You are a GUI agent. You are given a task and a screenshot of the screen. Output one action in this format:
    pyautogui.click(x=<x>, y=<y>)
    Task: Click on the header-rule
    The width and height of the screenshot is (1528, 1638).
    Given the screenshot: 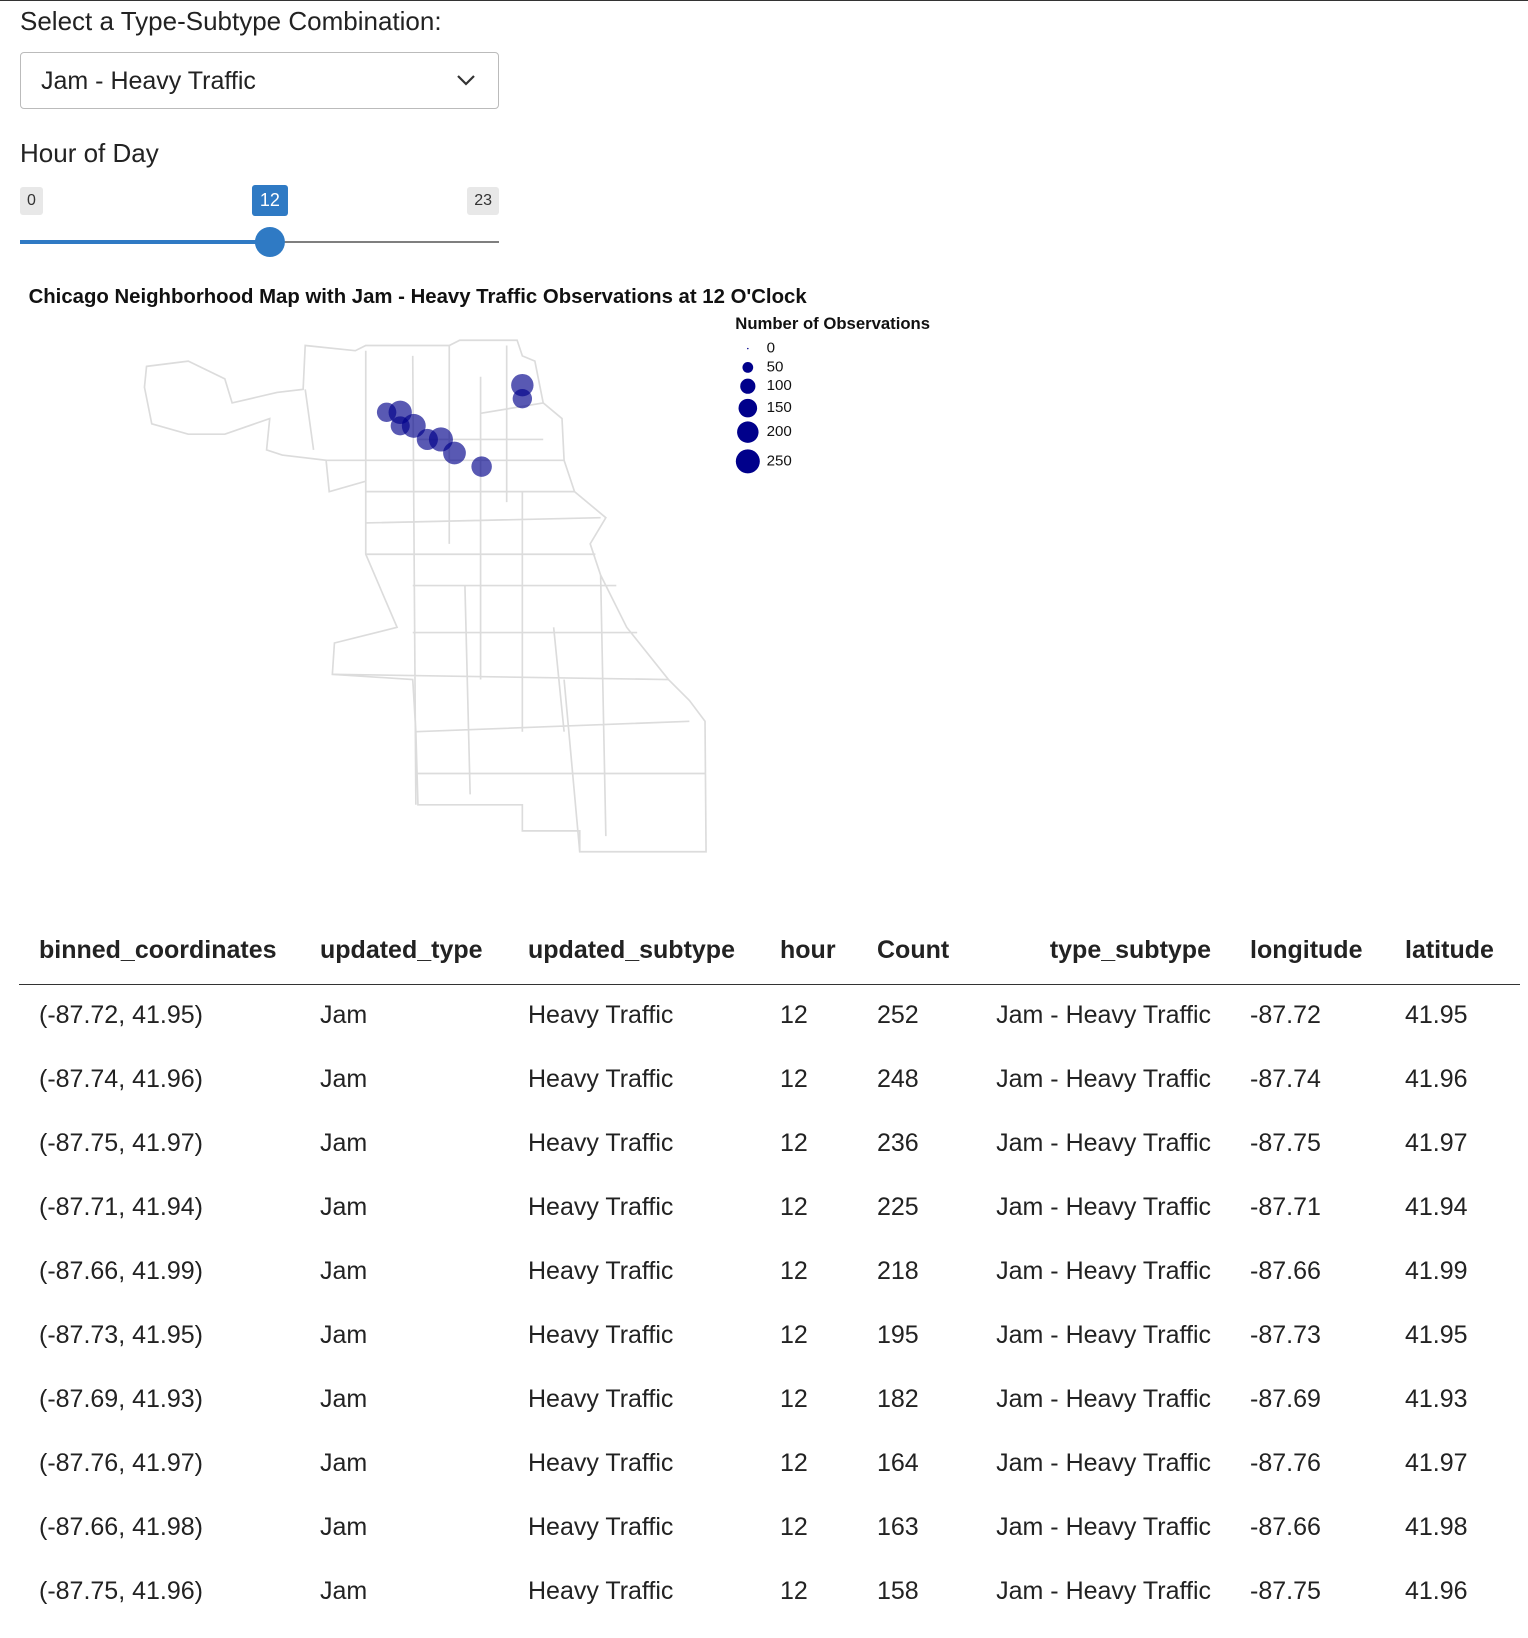 What is the action you would take?
    pyautogui.click(x=769, y=984)
    